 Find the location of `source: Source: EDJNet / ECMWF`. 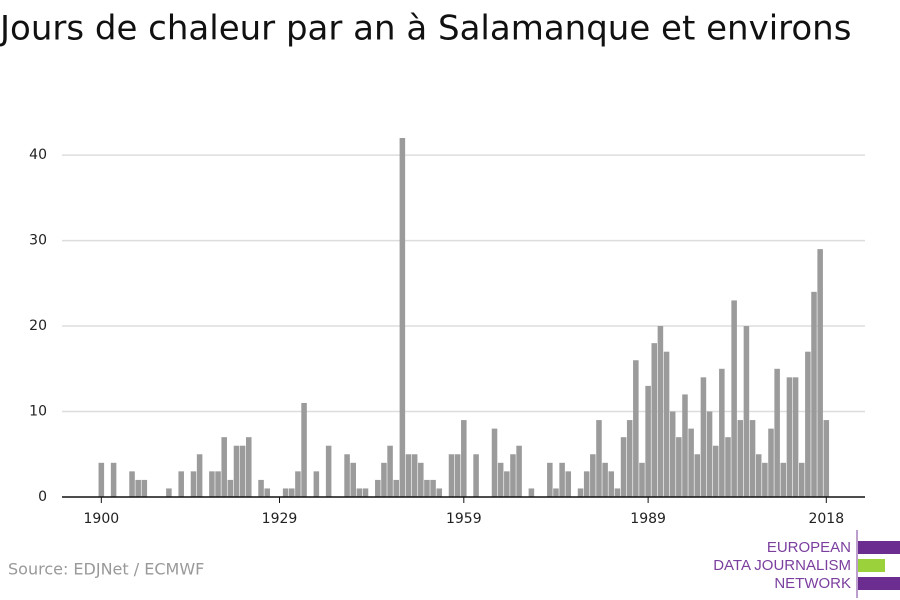

source: Source: EDJNet / ECMWF is located at coordinates (106, 569).